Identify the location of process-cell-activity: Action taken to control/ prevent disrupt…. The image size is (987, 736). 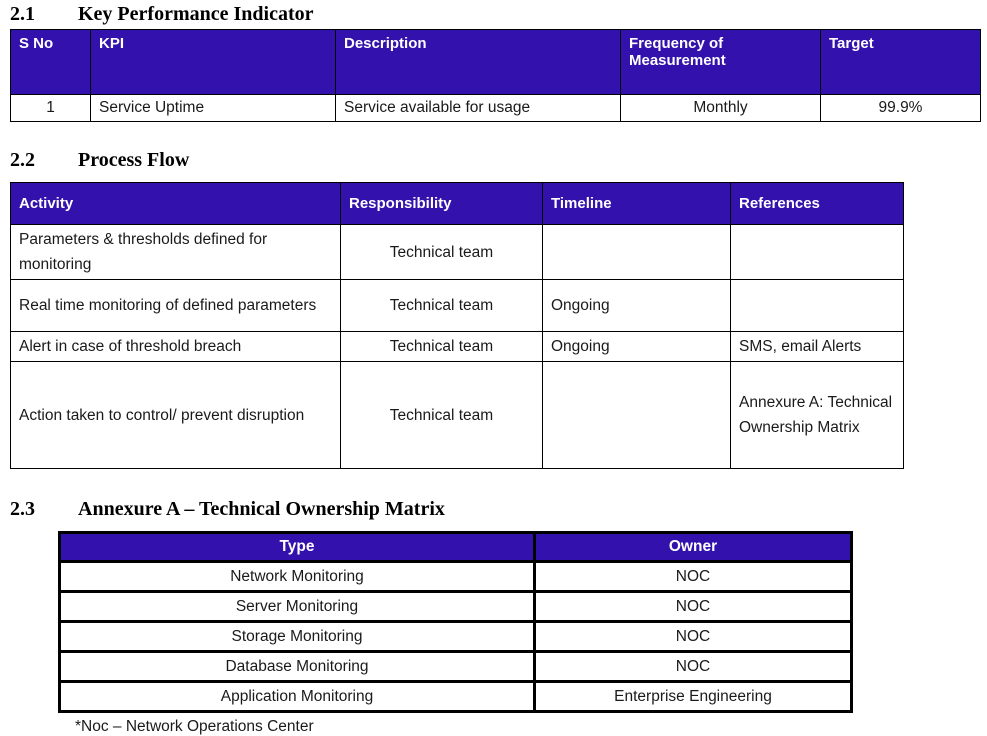
(175, 415).